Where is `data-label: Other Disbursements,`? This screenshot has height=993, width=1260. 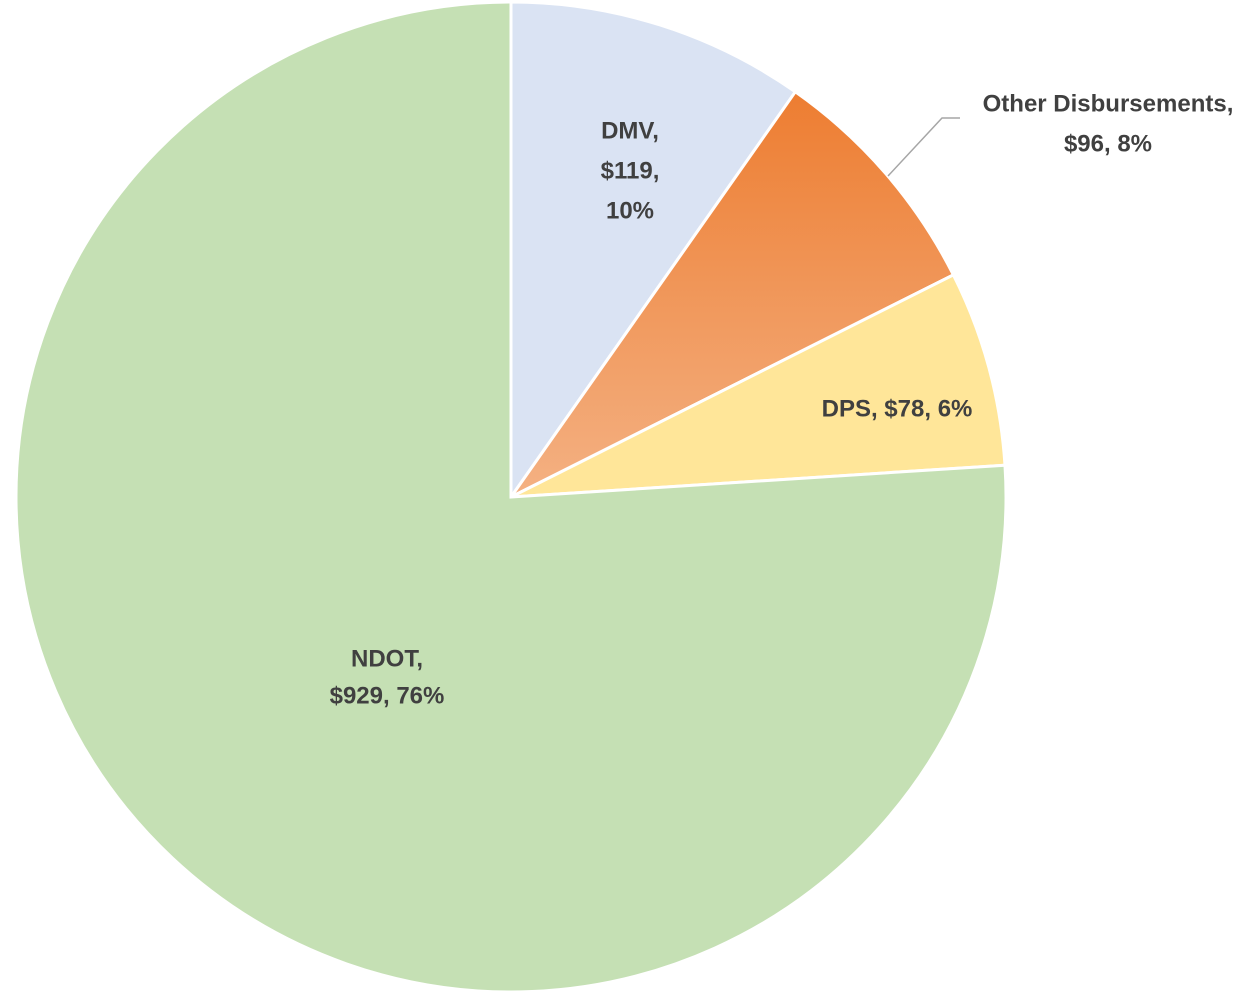 data-label: Other Disbursements, is located at coordinates (1108, 103).